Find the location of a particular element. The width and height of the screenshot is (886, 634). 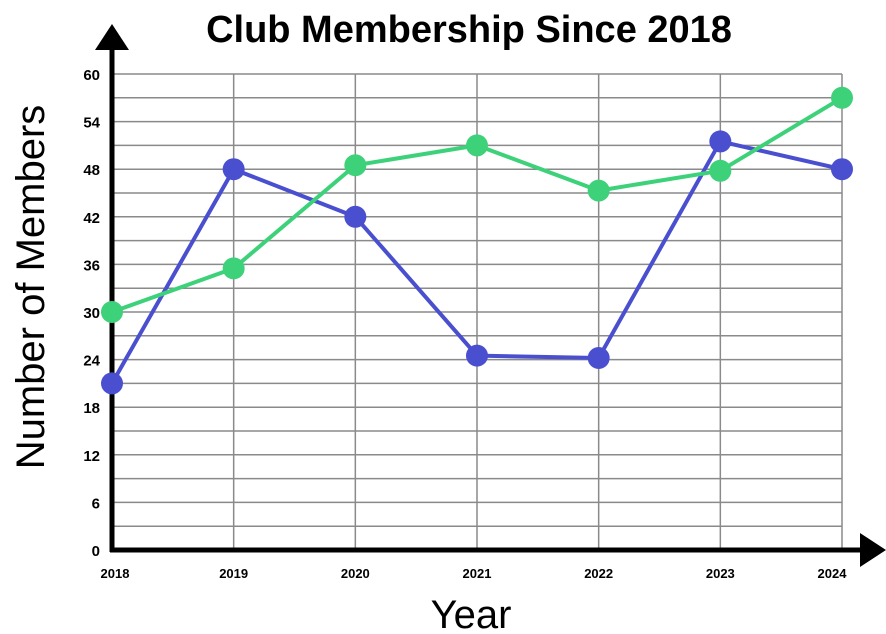

y-axis-arrowhead is located at coordinates (112, 37).